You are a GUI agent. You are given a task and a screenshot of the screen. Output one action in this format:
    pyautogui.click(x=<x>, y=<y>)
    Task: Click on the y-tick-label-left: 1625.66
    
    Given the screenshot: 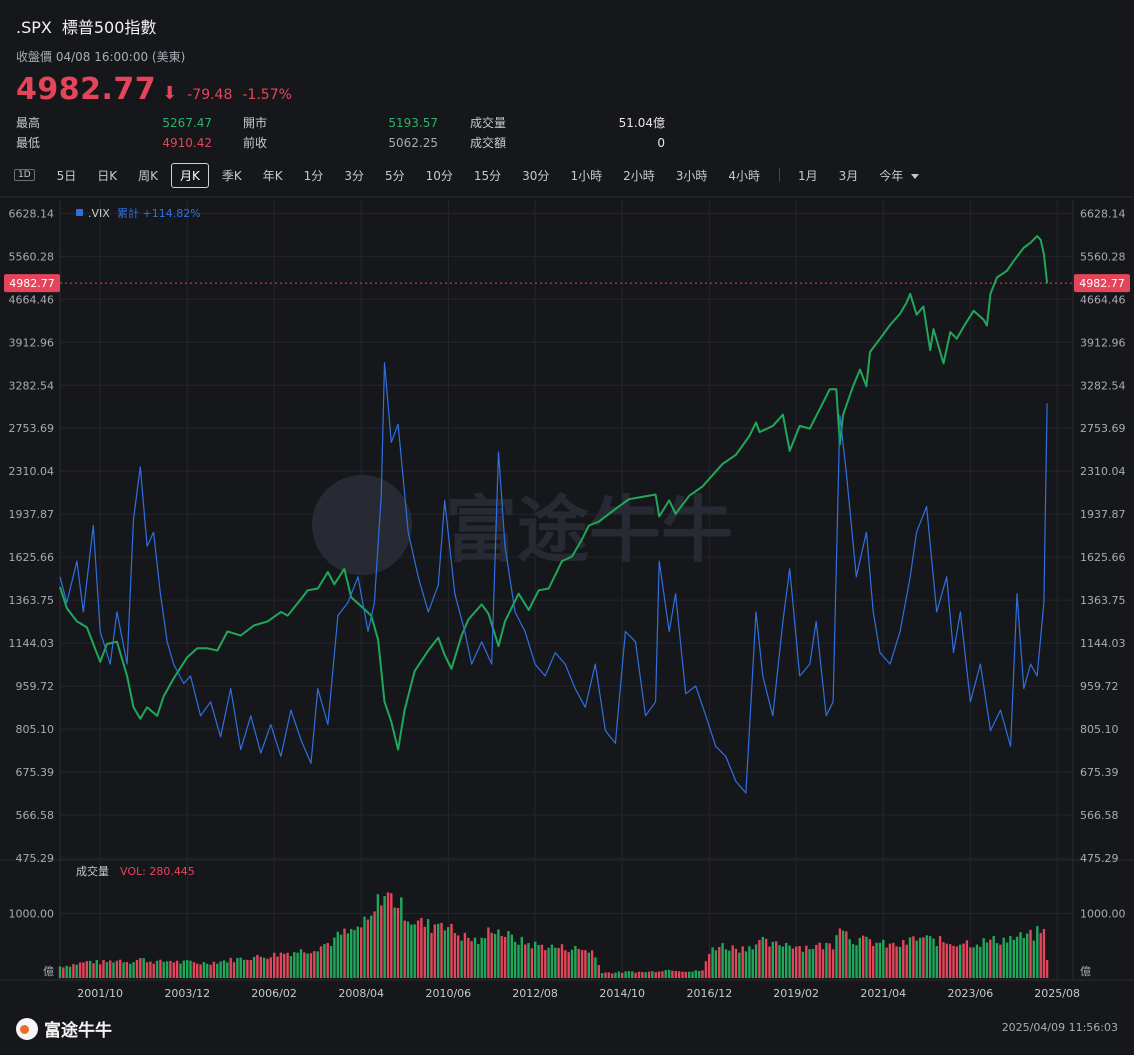 What is the action you would take?
    pyautogui.click(x=32, y=557)
    